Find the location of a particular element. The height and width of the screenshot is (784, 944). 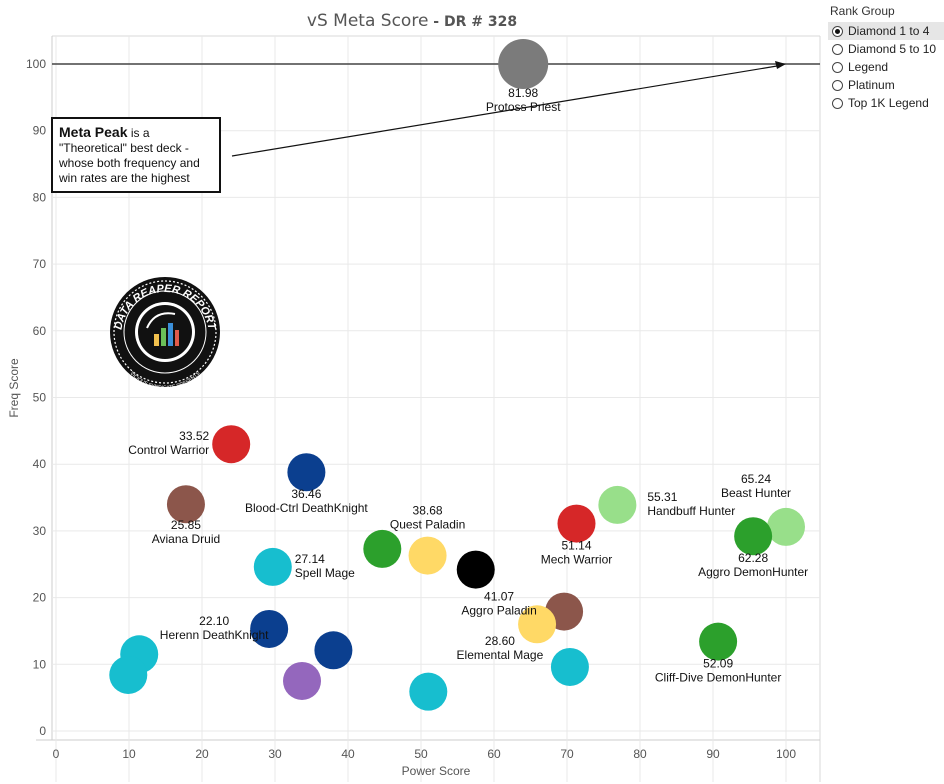

point-name-label: Beast Hunter is located at coordinates (756, 493).